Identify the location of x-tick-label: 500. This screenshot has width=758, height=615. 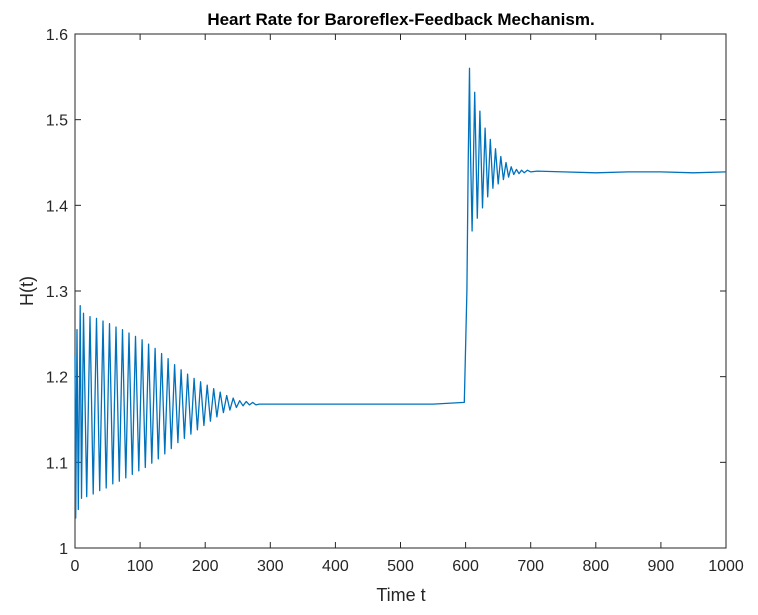
(400, 566).